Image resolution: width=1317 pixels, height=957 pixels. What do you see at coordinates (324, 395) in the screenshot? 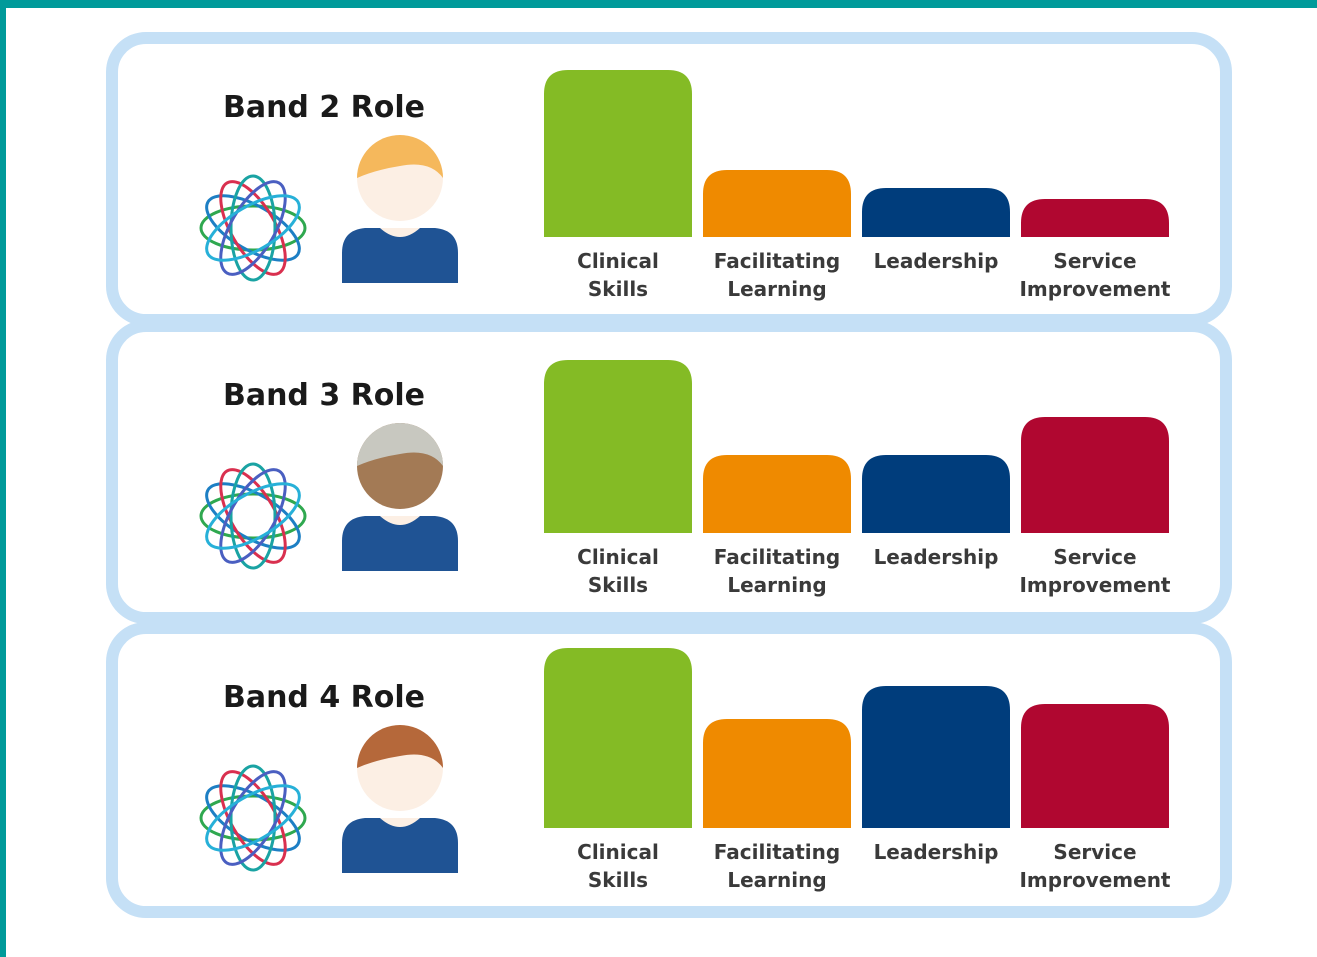
I see `panel-title: Band 3 Role` at bounding box center [324, 395].